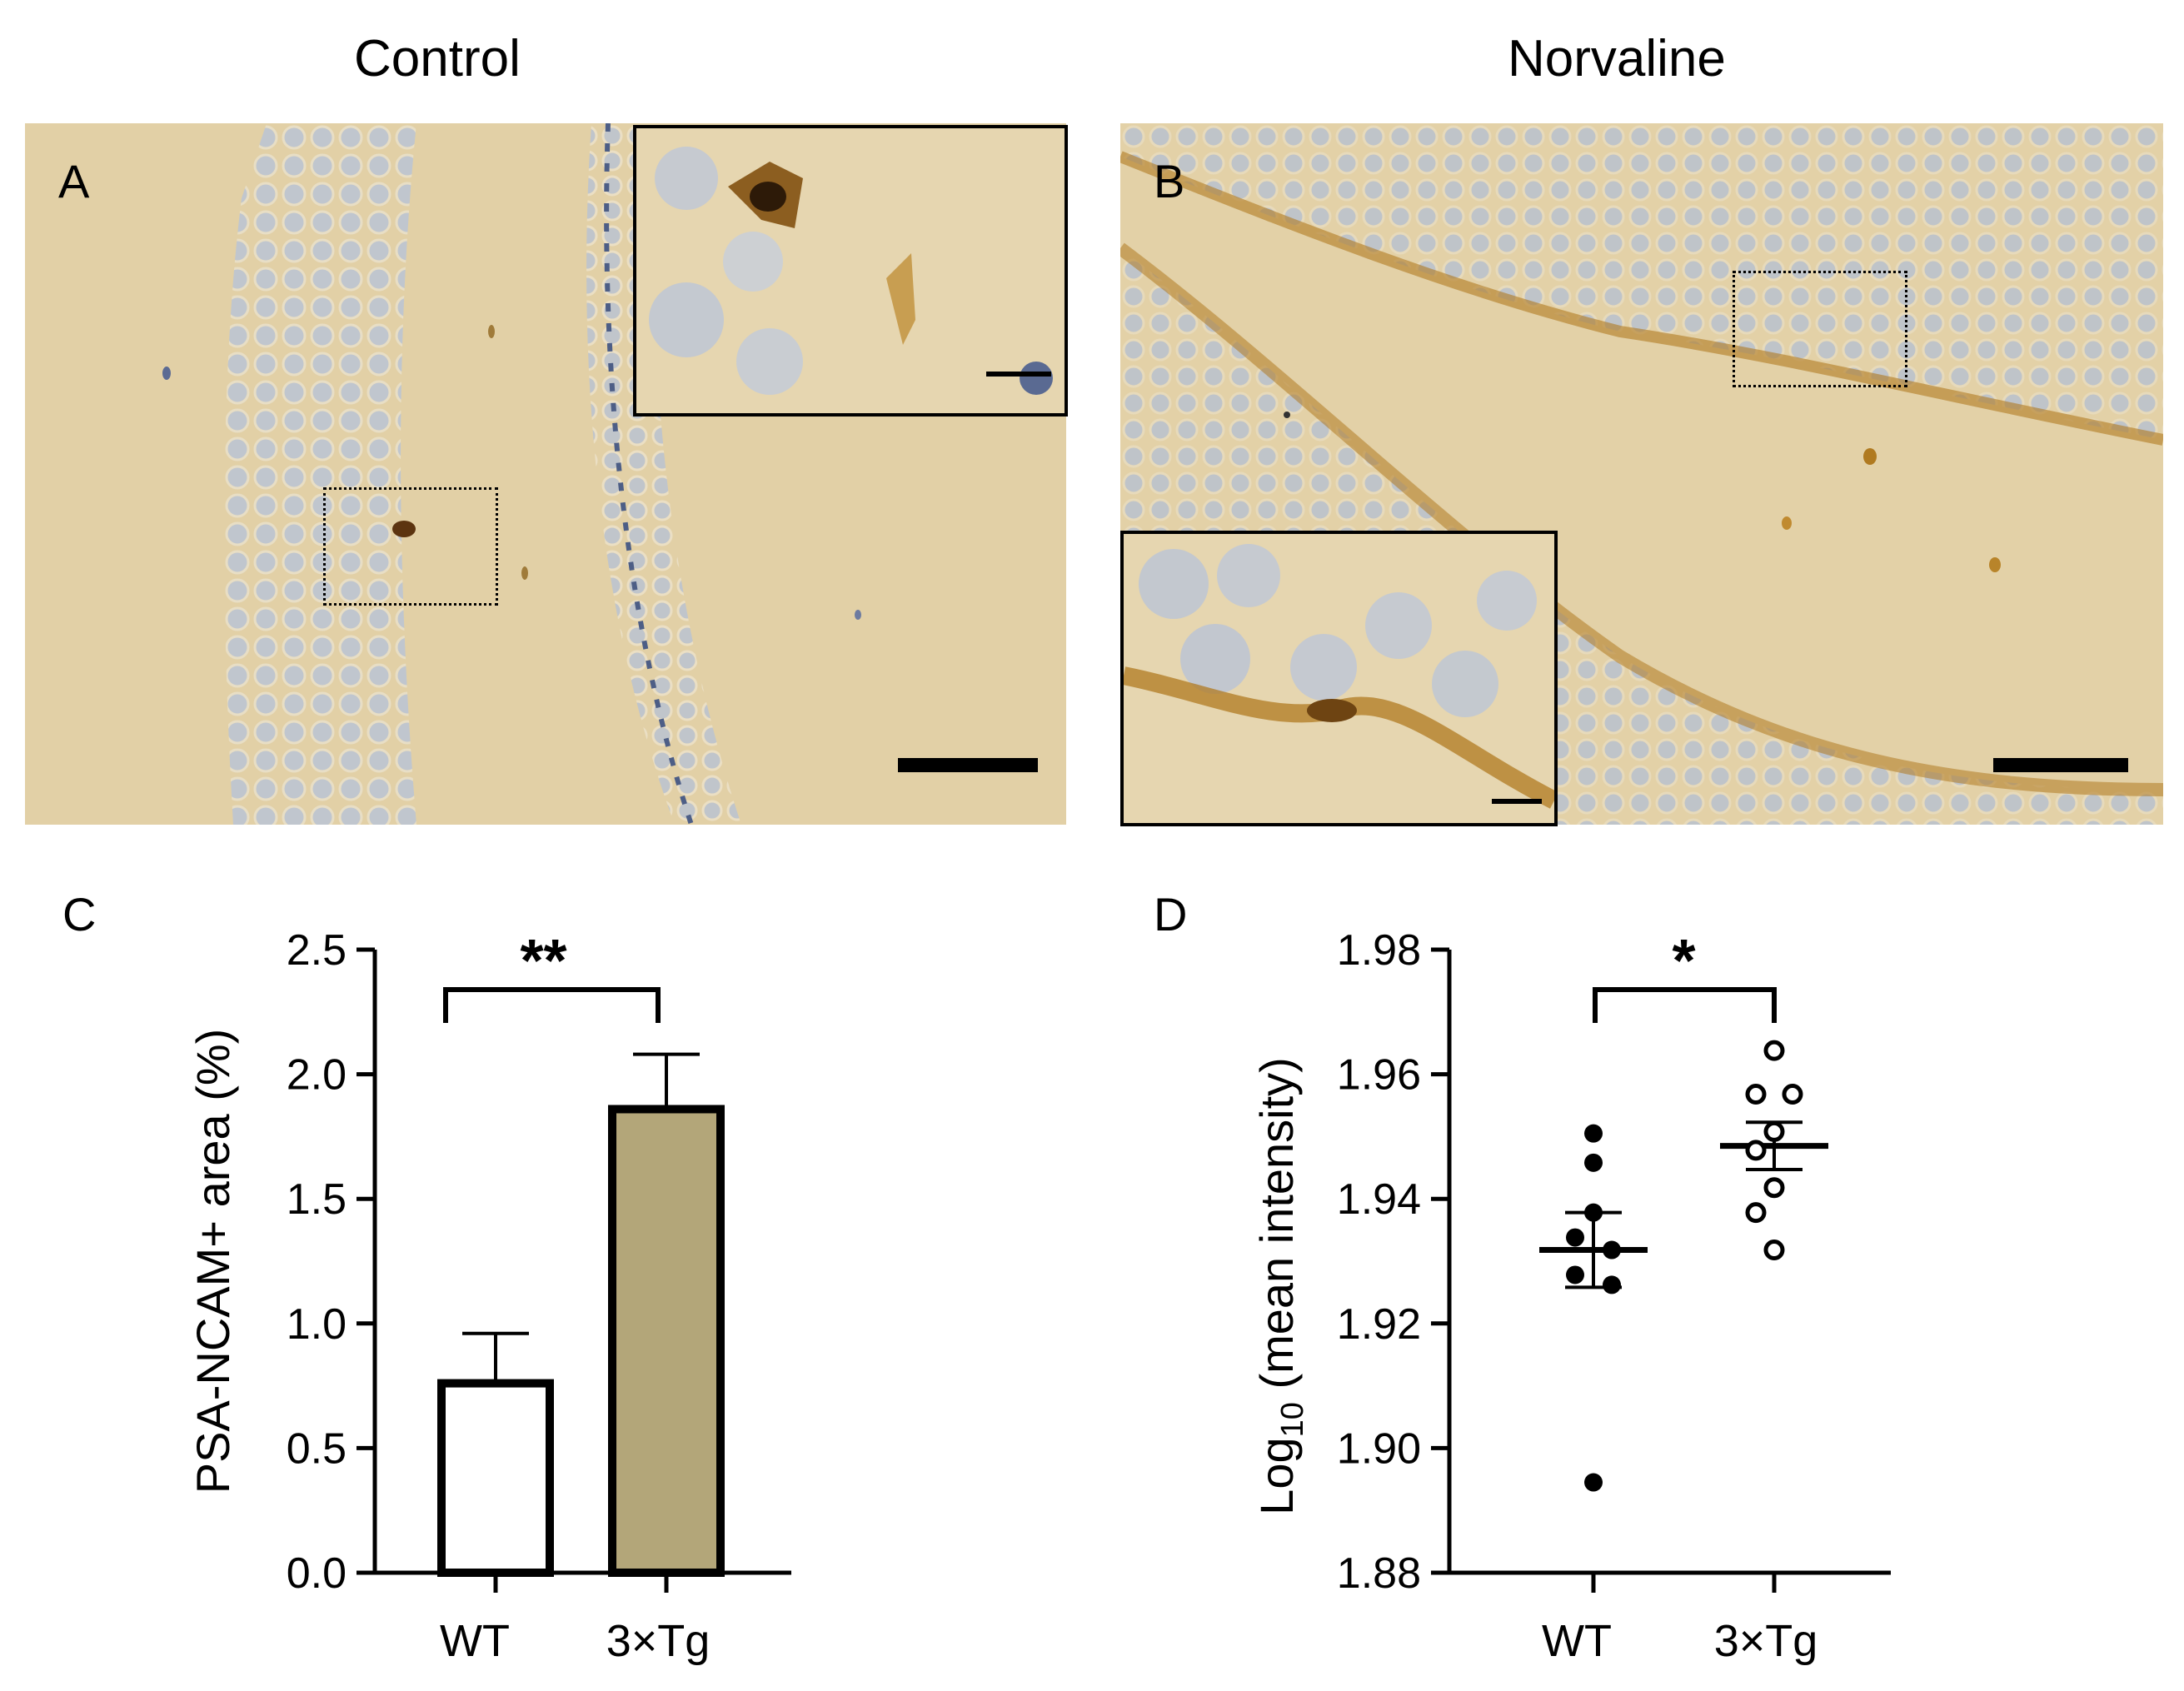 The image size is (2184, 1691). Describe the element at coordinates (1683, 961) in the screenshot. I see `significance-label: *` at that location.